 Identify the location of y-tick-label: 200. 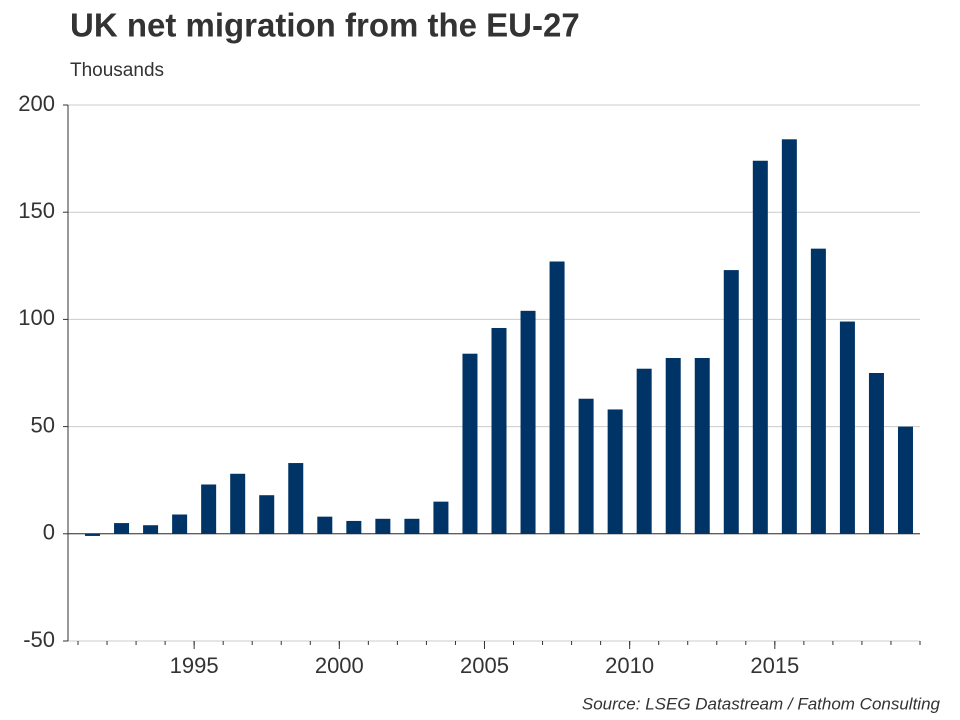
(36, 103).